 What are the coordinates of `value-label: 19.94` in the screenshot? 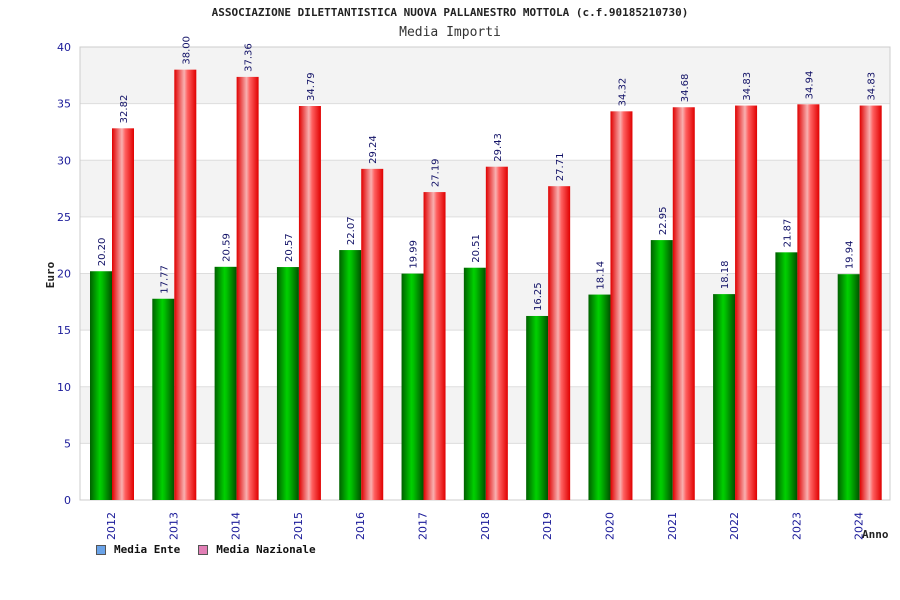 It's located at (850, 255).